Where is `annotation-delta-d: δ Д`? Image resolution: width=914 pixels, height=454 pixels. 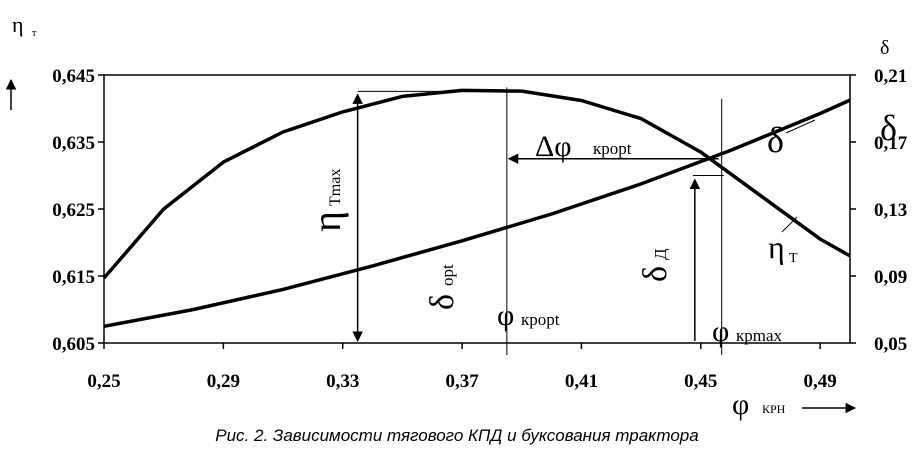
annotation-delta-d: δ Д is located at coordinates (655, 265).